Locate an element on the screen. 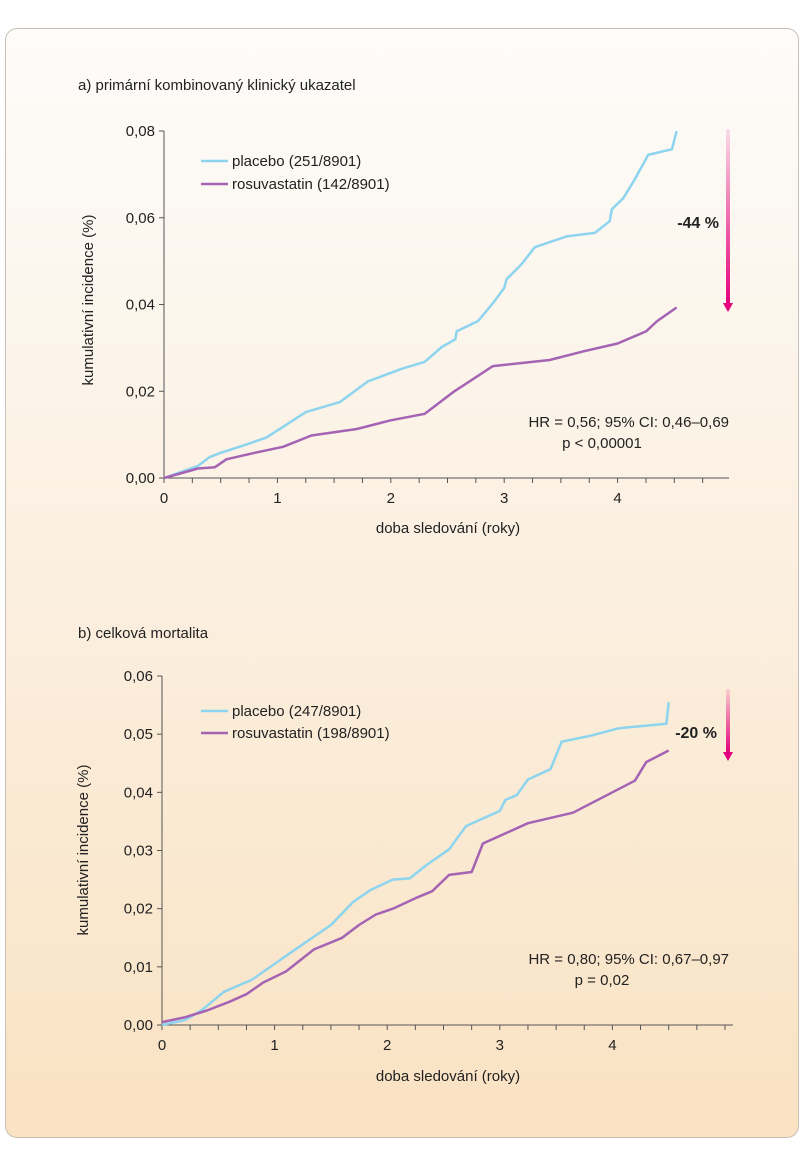  chart-b-reduction-label: -20 % is located at coordinates (696, 733).